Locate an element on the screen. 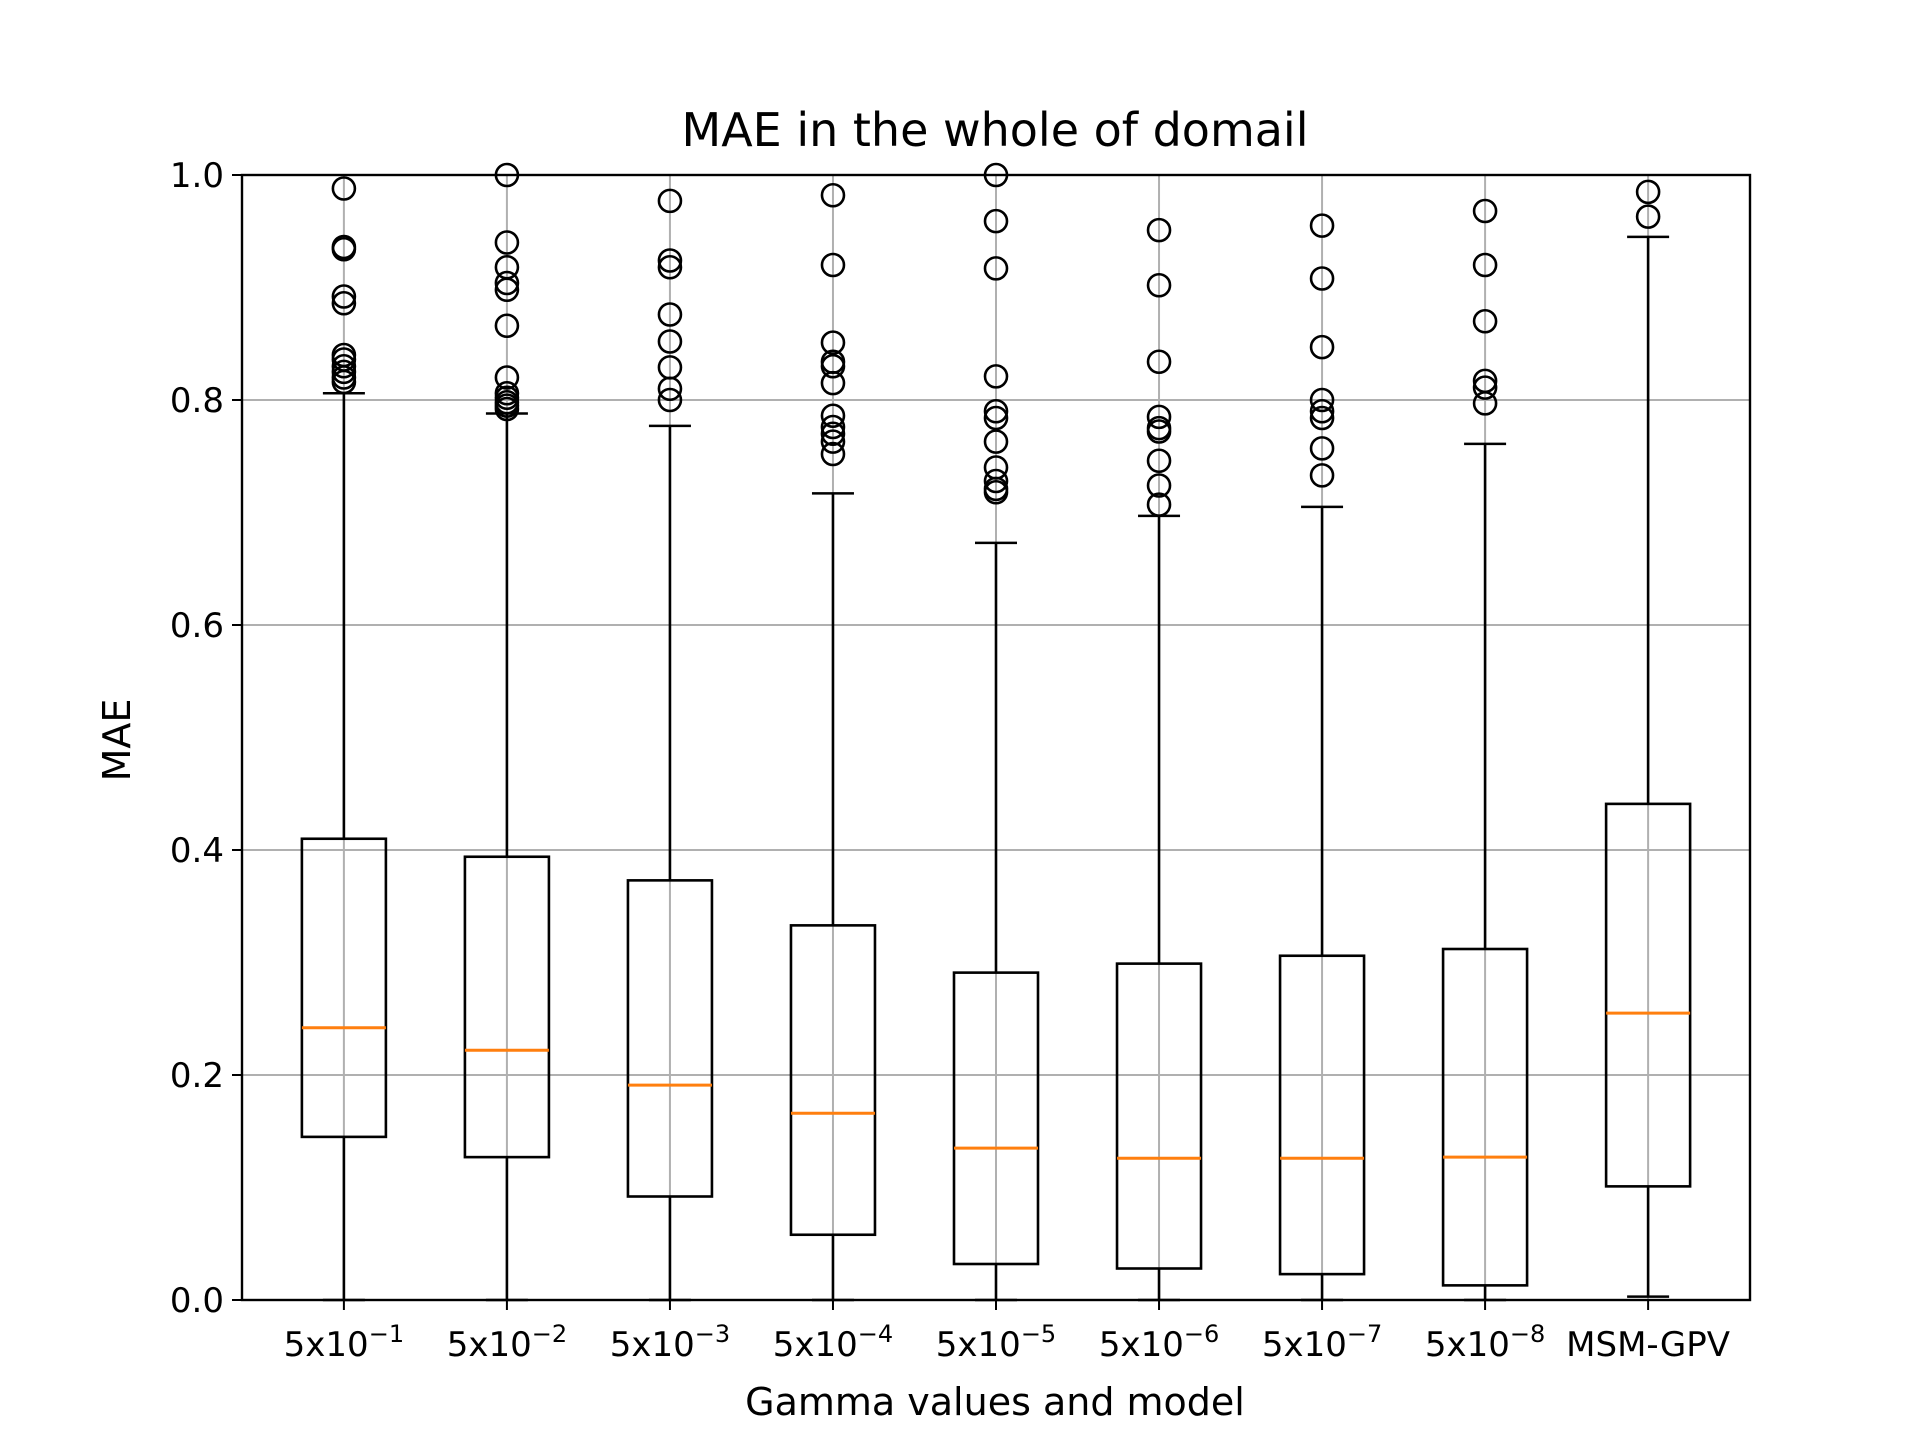 This screenshot has width=1920, height=1440. y-tick-label: 1.0 is located at coordinates (197, 176).